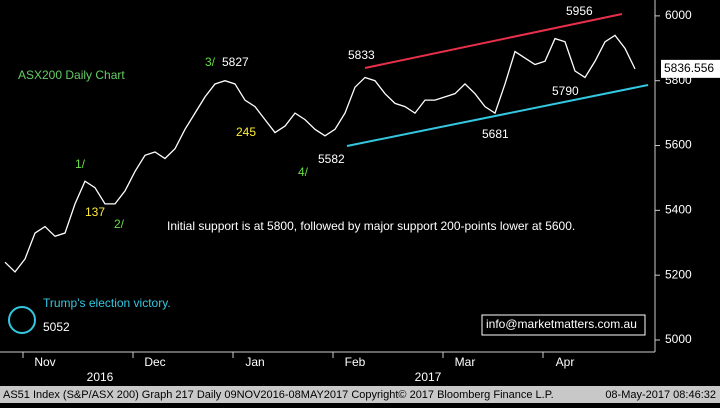 The height and width of the screenshot is (408, 720). What do you see at coordinates (22, 320) in the screenshot?
I see `highlight-circle` at bounding box center [22, 320].